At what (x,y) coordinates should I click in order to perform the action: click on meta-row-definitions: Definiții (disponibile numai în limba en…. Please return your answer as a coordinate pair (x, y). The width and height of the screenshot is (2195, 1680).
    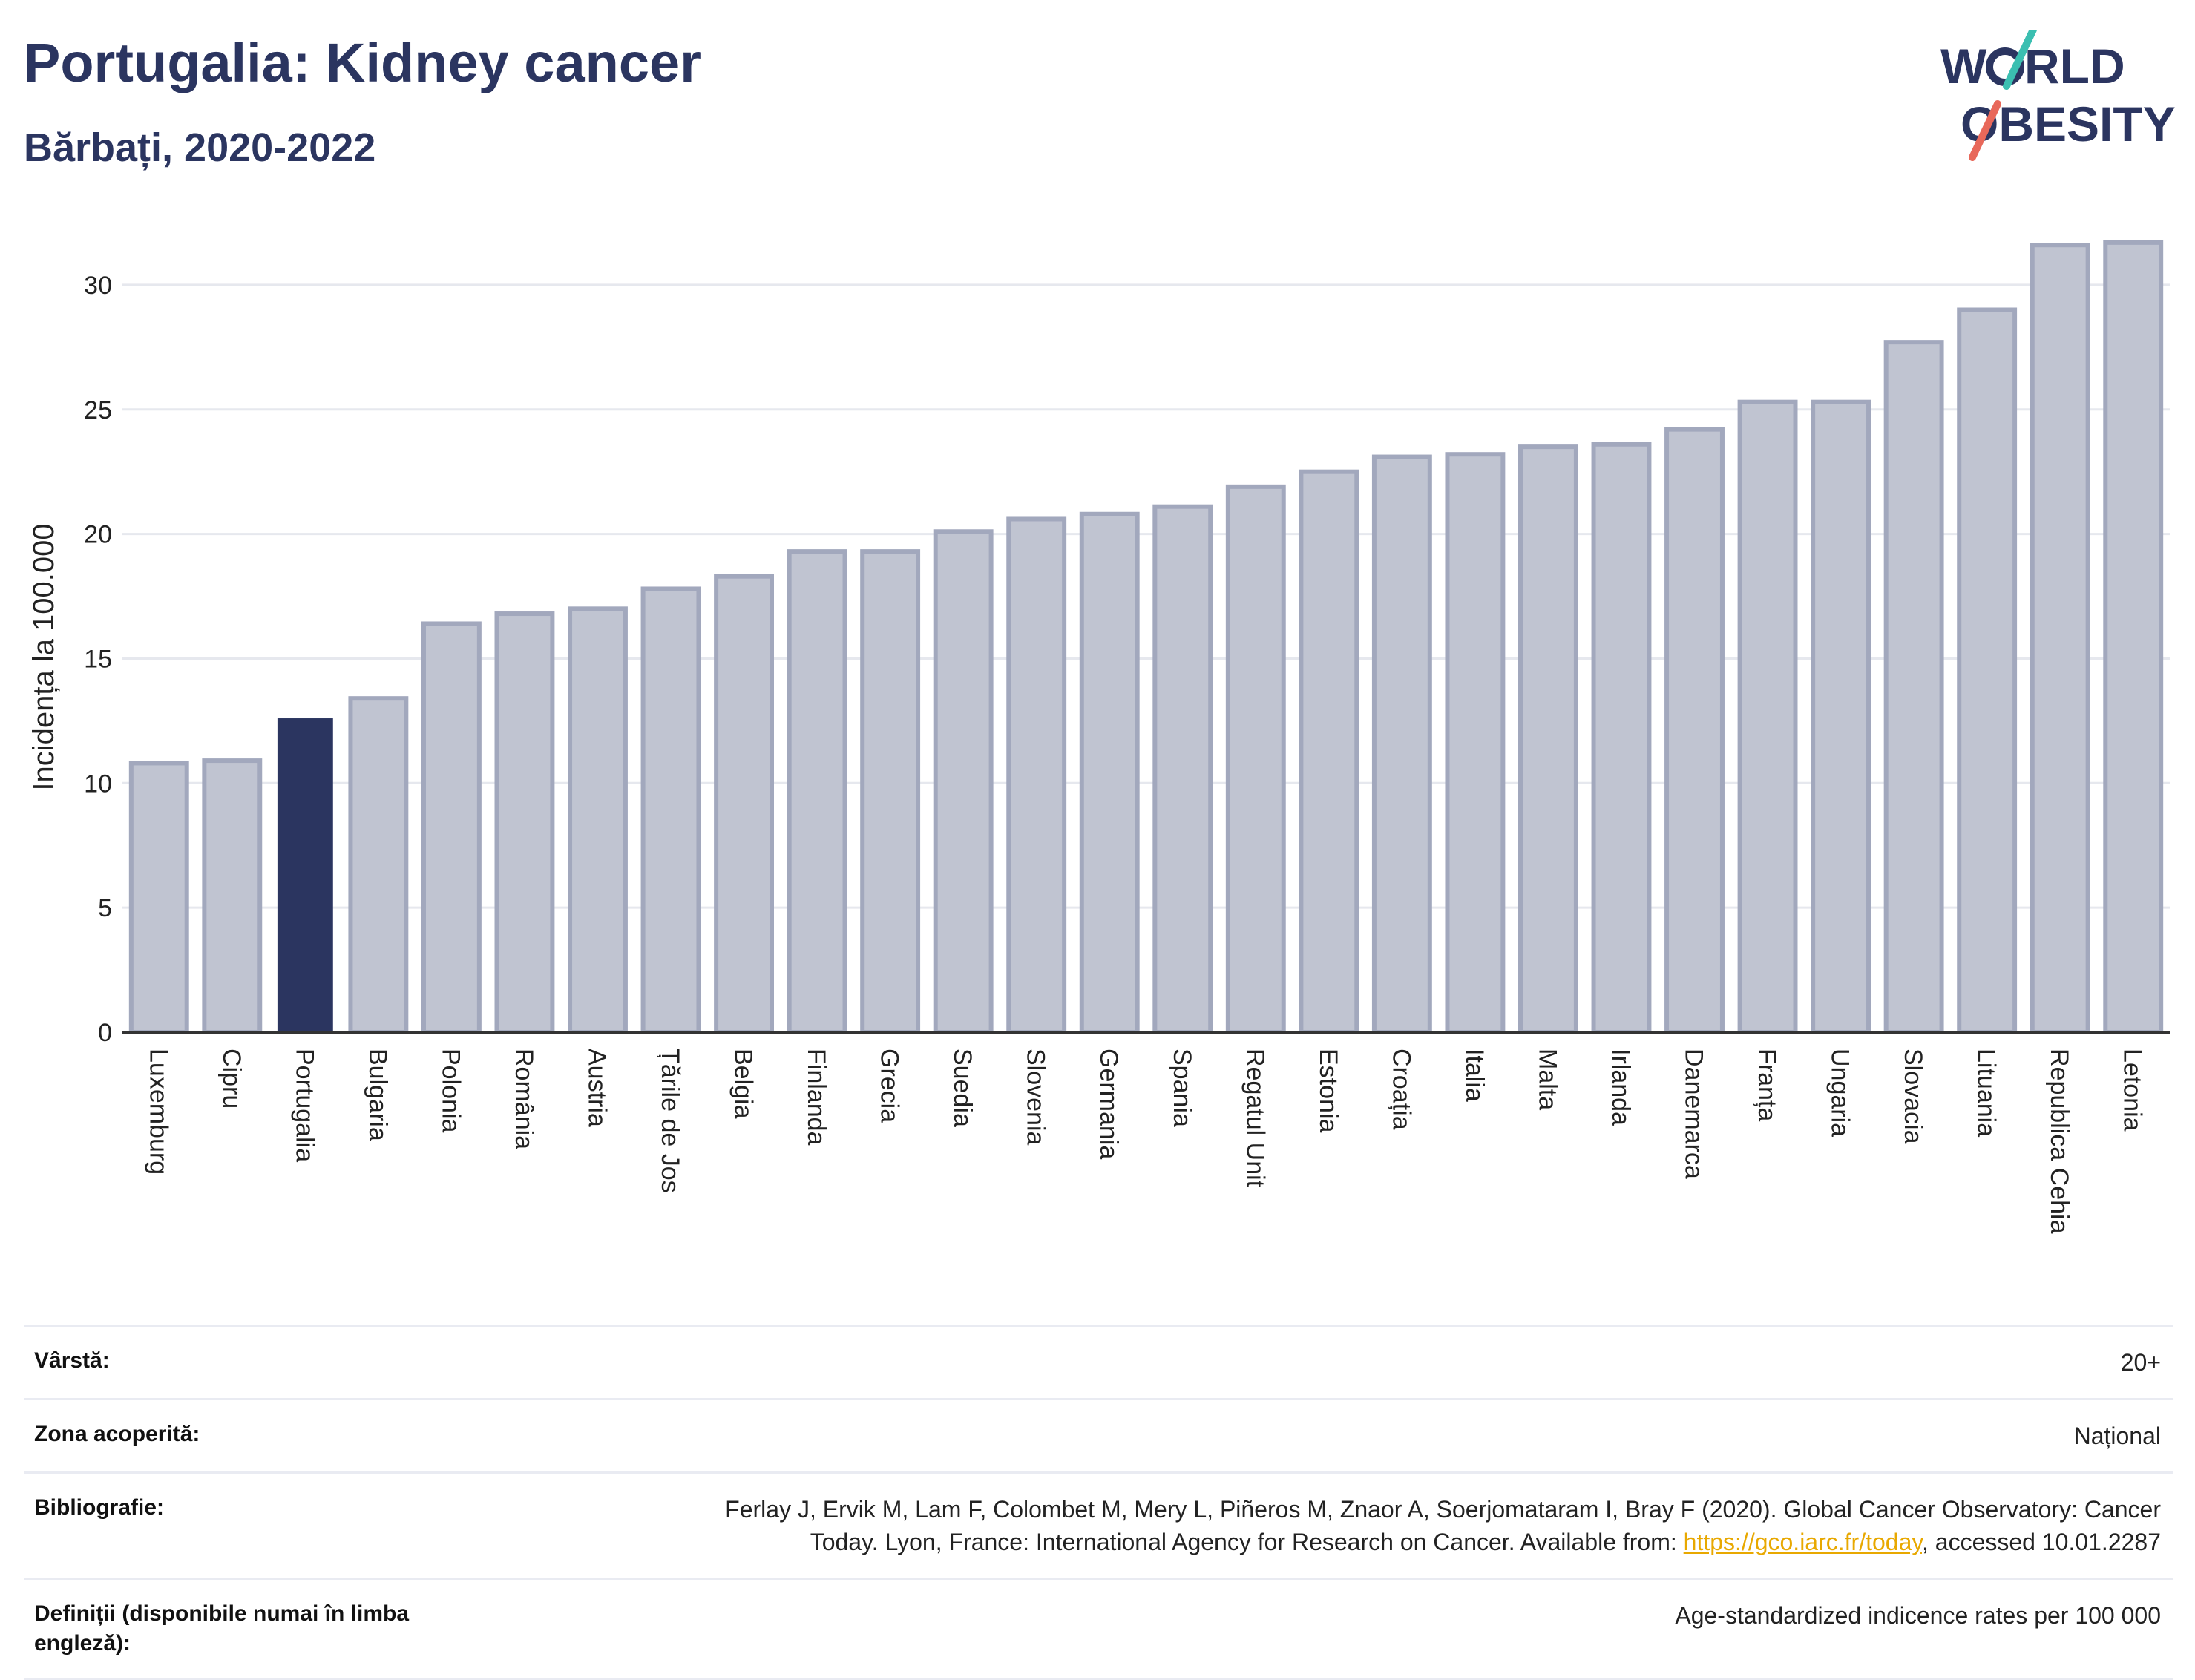
    Looking at the image, I should click on (1098, 1629).